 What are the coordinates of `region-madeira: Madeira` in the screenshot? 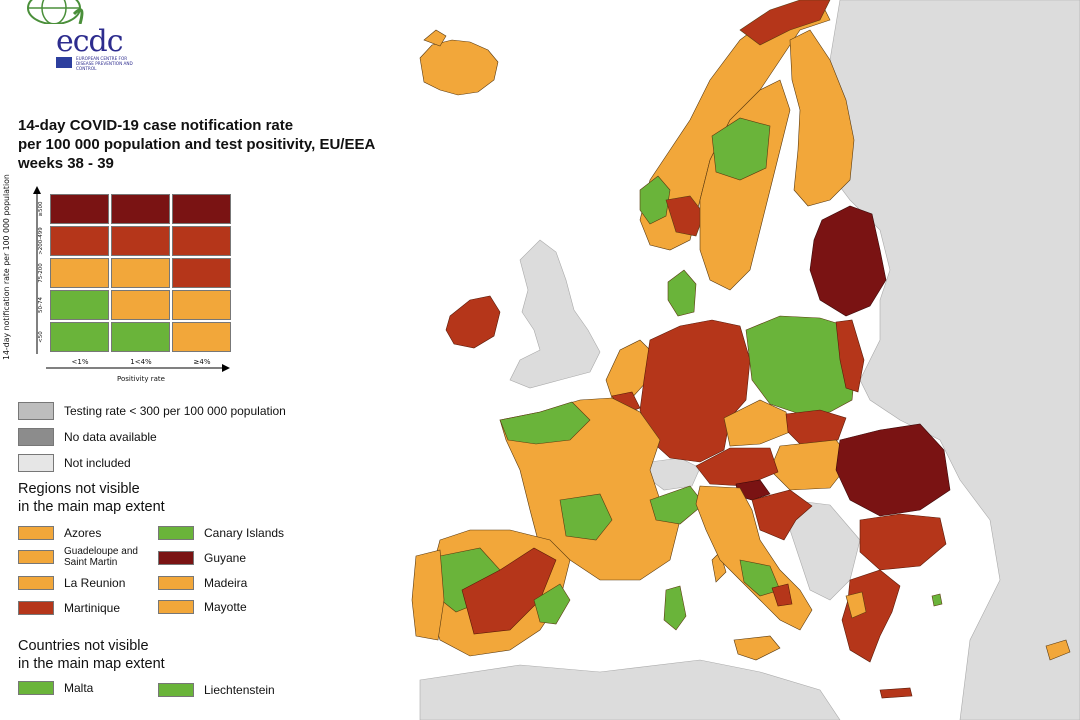 It's located at (202, 583).